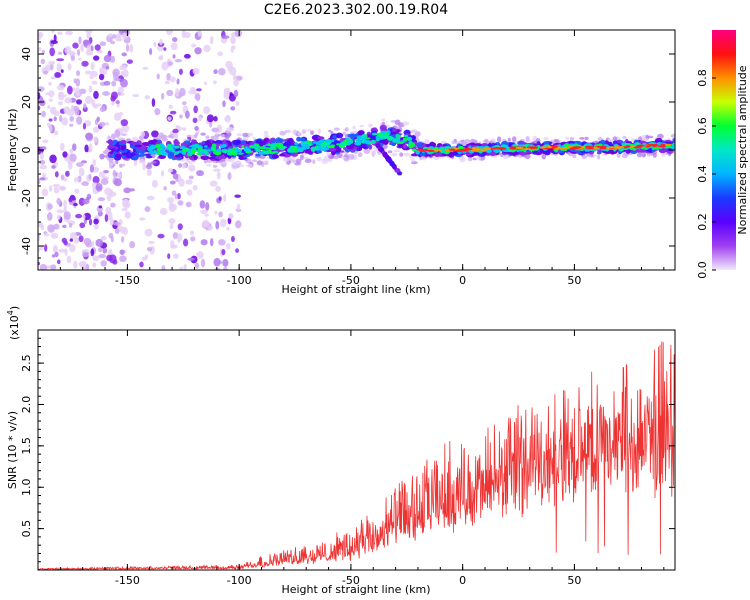 This screenshot has width=750, height=600. What do you see at coordinates (26, 246) in the screenshot?
I see `spectrogram-y-tick-label: -40` at bounding box center [26, 246].